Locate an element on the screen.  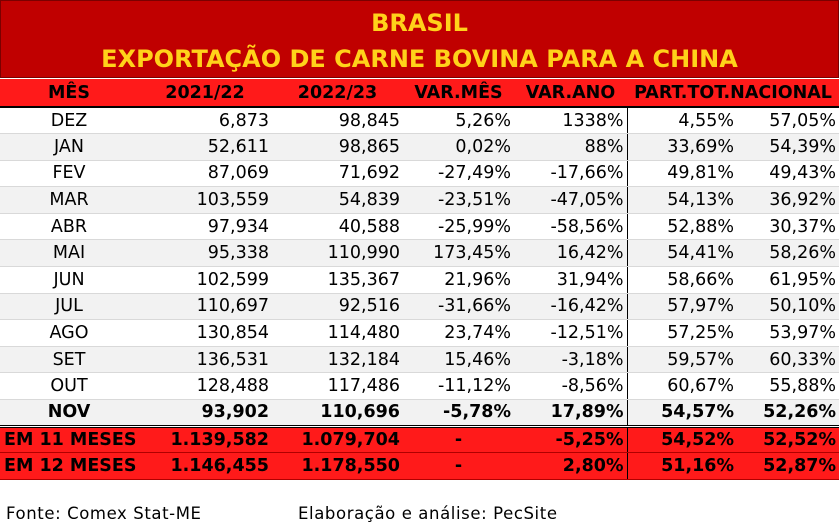
cell-var-ano: 17,89% is located at coordinates (571, 413).